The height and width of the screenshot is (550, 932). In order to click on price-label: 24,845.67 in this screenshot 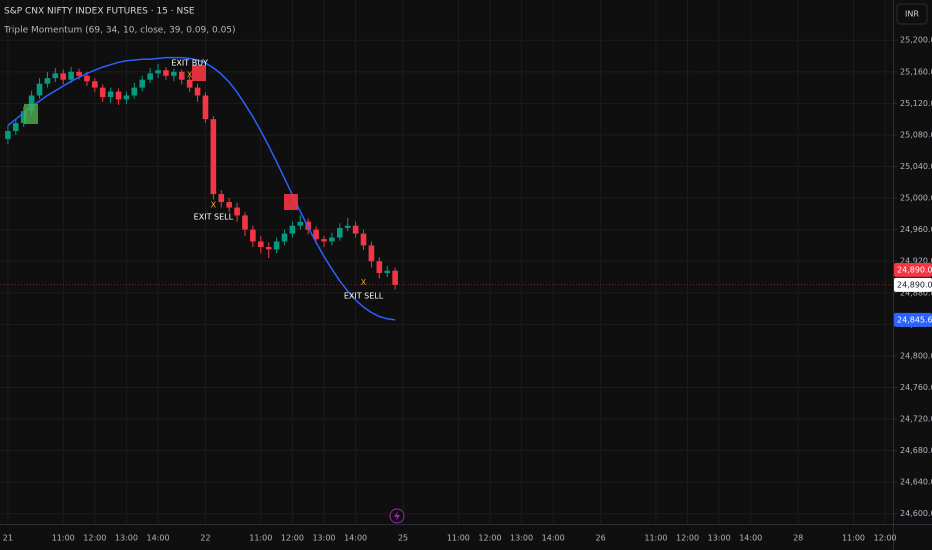, I will do `click(914, 319)`.